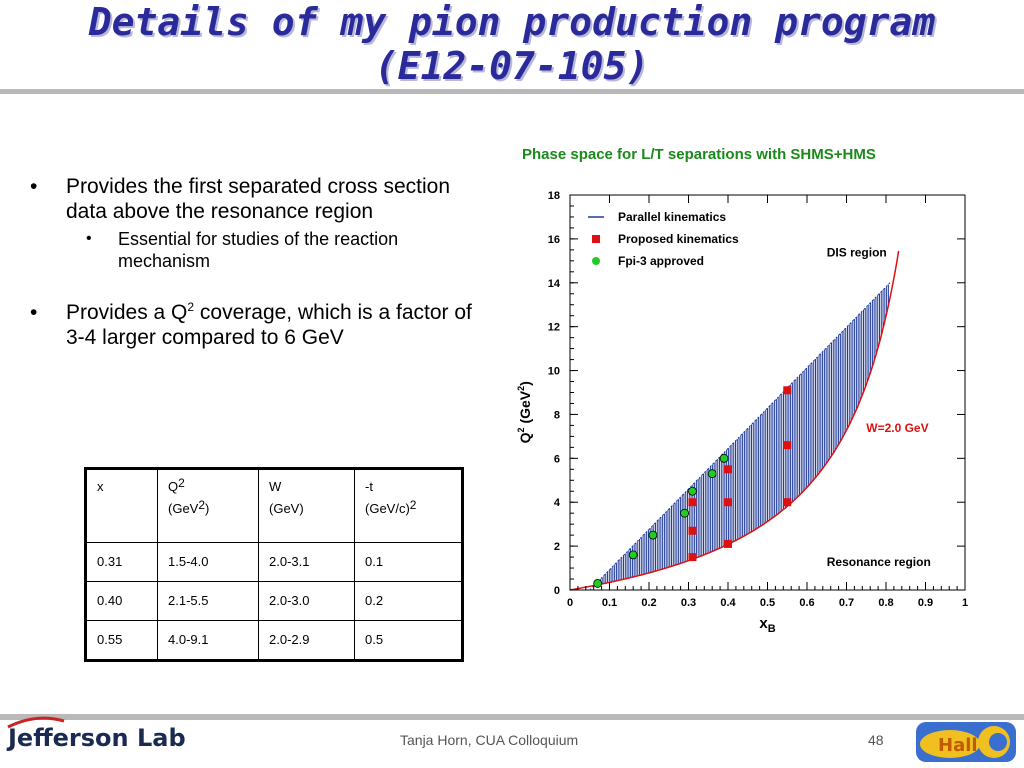  I want to click on table-header-cell: W (GeV), so click(306, 505).